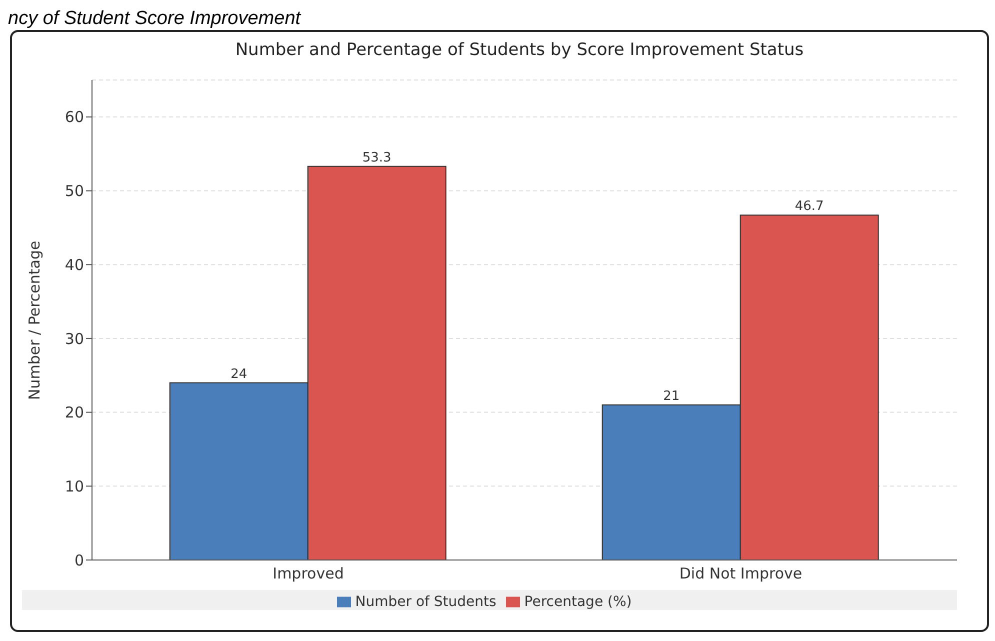 This screenshot has width=995, height=641. Describe the element at coordinates (578, 602) in the screenshot. I see `legend-label: Percentage (%)` at that location.